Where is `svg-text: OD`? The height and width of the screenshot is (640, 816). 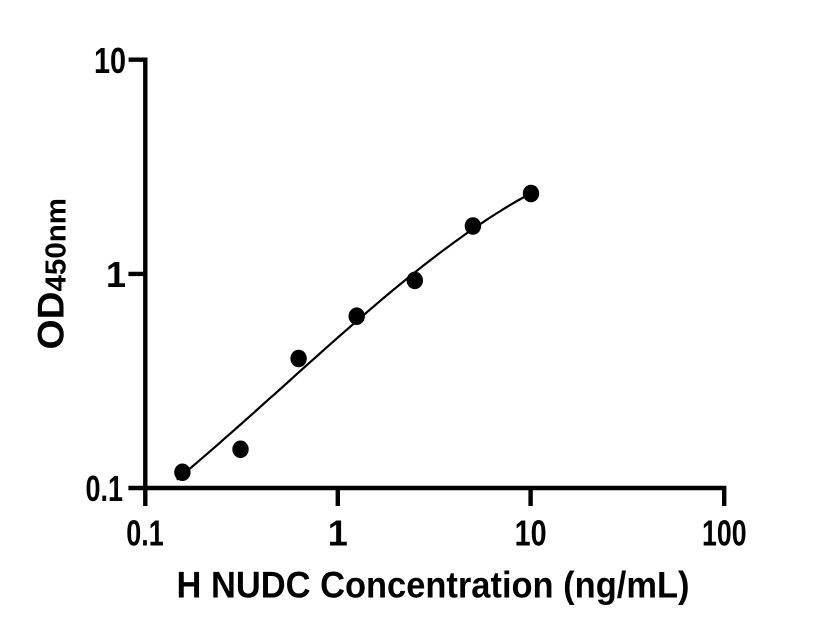 svg-text: OD is located at coordinates (51, 321).